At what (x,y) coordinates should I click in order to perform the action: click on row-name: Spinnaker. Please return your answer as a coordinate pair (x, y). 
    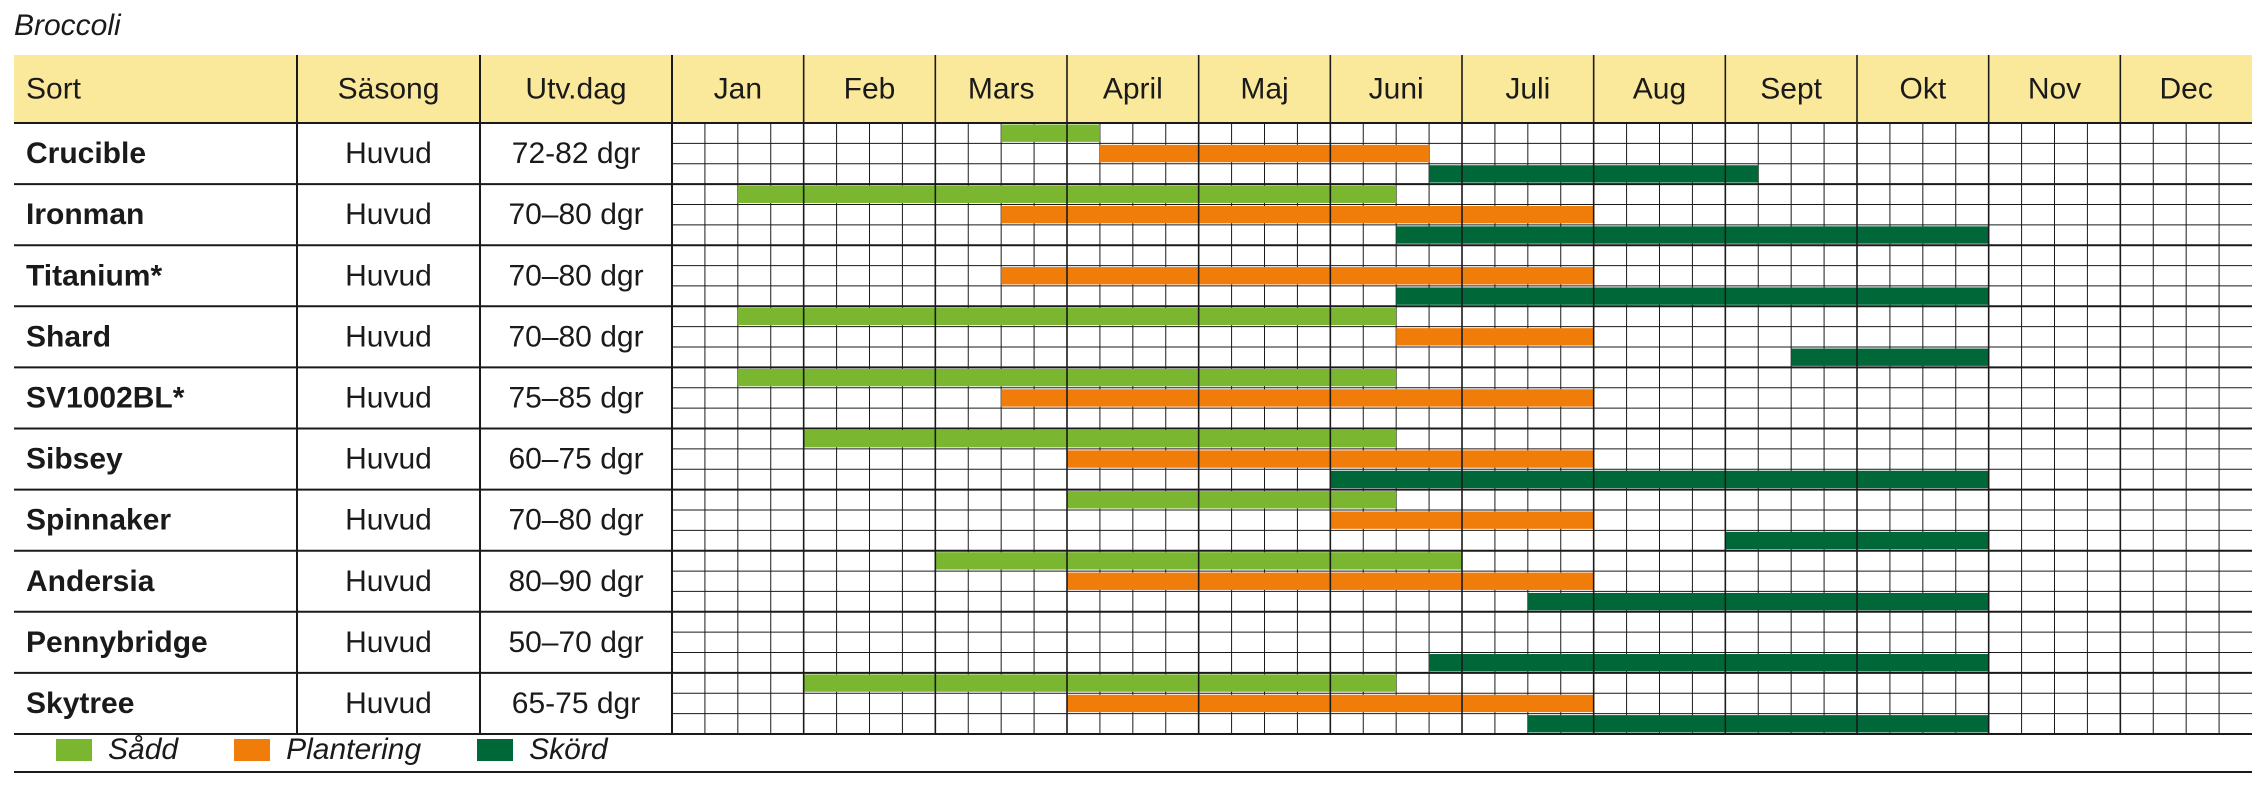
    Looking at the image, I should click on (98, 520).